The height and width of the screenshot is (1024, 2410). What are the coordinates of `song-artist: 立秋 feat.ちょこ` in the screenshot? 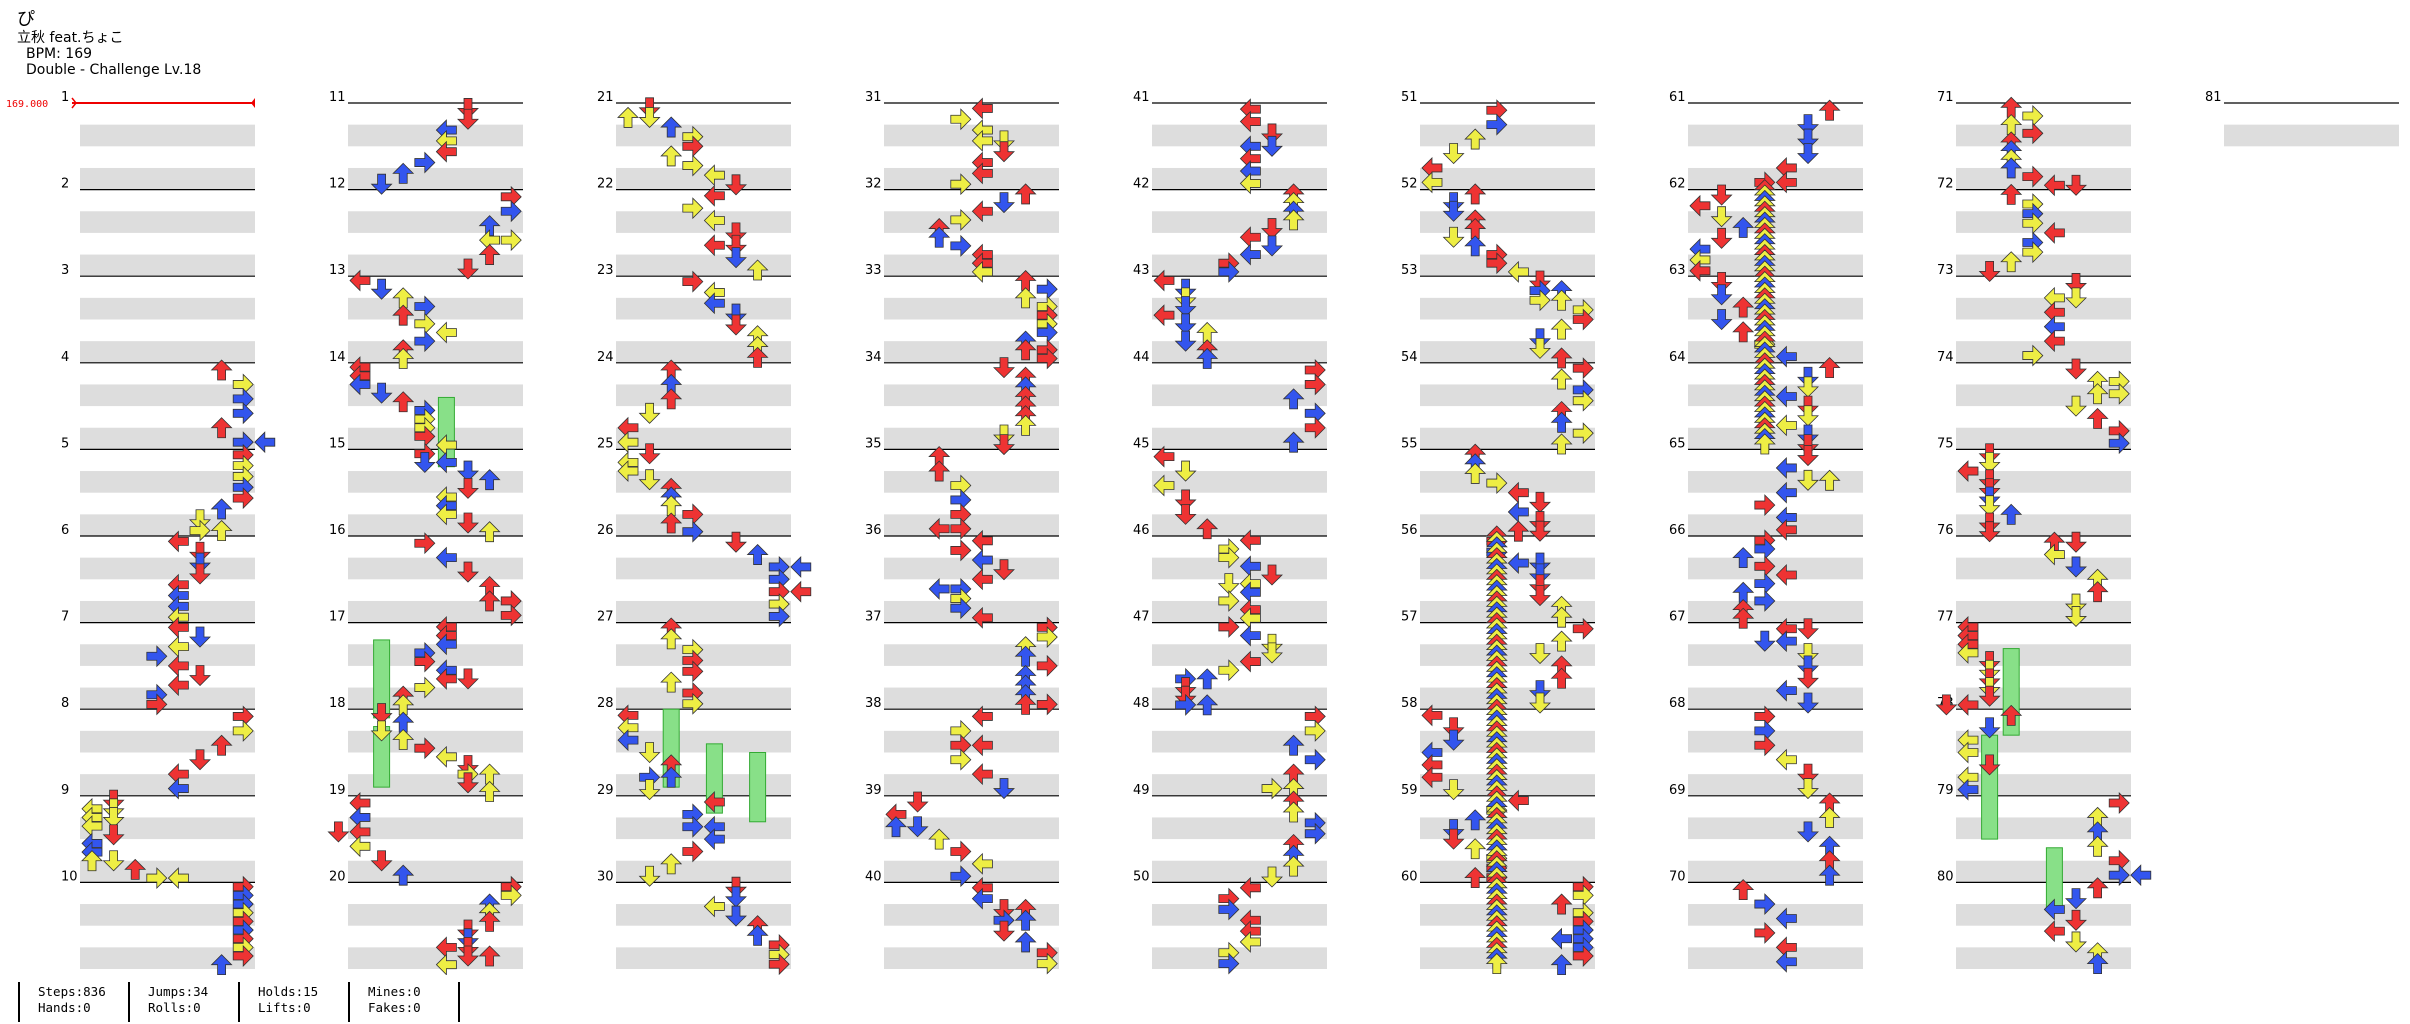 It's located at (70, 38).